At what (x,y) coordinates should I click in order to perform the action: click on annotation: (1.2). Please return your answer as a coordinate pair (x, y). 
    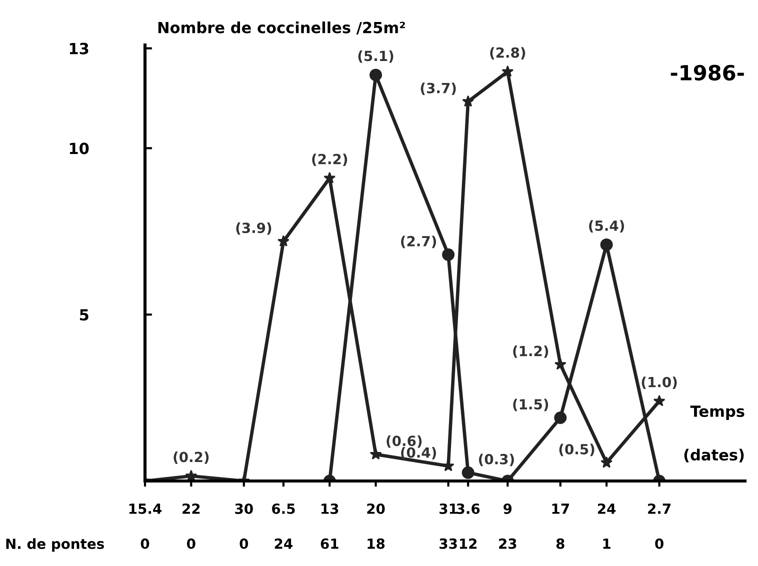
    Looking at the image, I should click on (530, 352).